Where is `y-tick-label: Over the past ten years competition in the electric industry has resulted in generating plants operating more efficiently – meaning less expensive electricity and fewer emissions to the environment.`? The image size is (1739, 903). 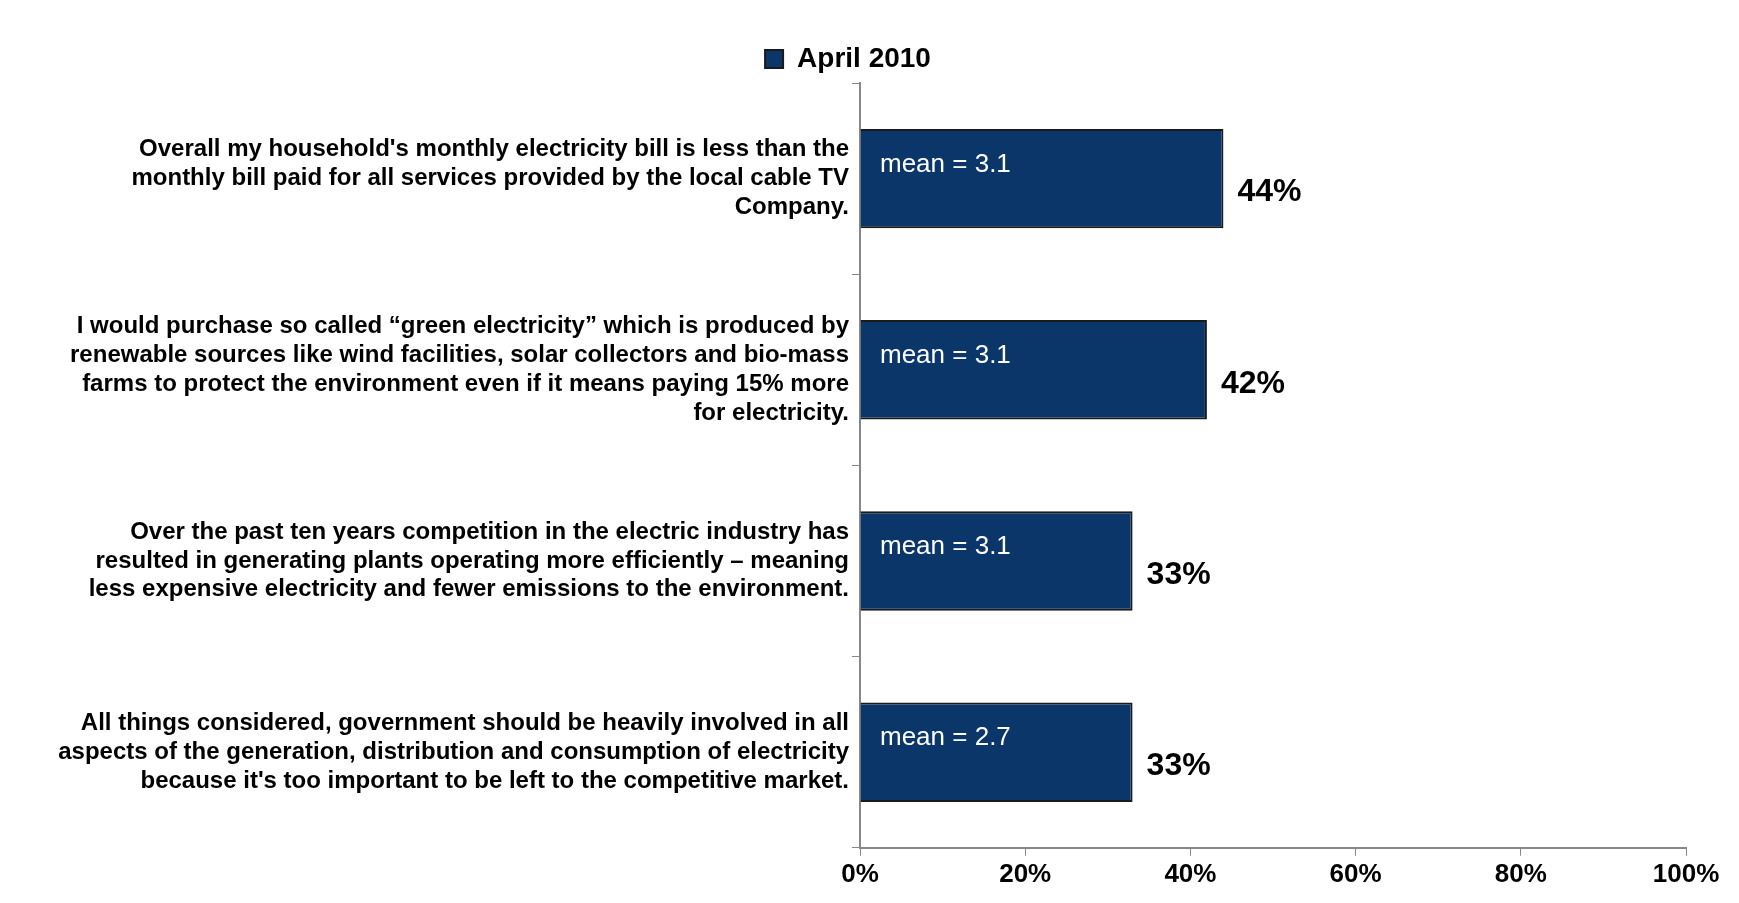 y-tick-label: Over the past ten years competition in the electric industry has resulted in generating plants operating more efficiently – meaning less expensive electricity and fewer emissions to the environment. is located at coordinates (468, 559).